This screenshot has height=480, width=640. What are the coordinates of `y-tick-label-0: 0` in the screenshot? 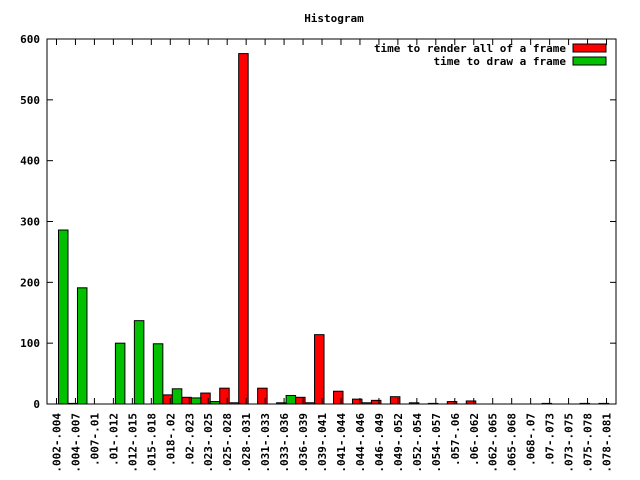 It's located at (36, 404).